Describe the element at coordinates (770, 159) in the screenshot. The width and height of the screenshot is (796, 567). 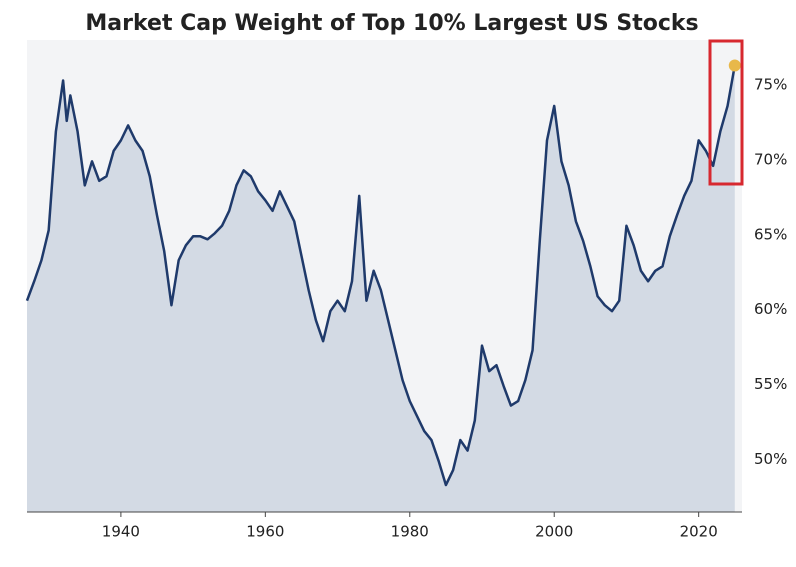
I see `y-tick-label: 70%` at that location.